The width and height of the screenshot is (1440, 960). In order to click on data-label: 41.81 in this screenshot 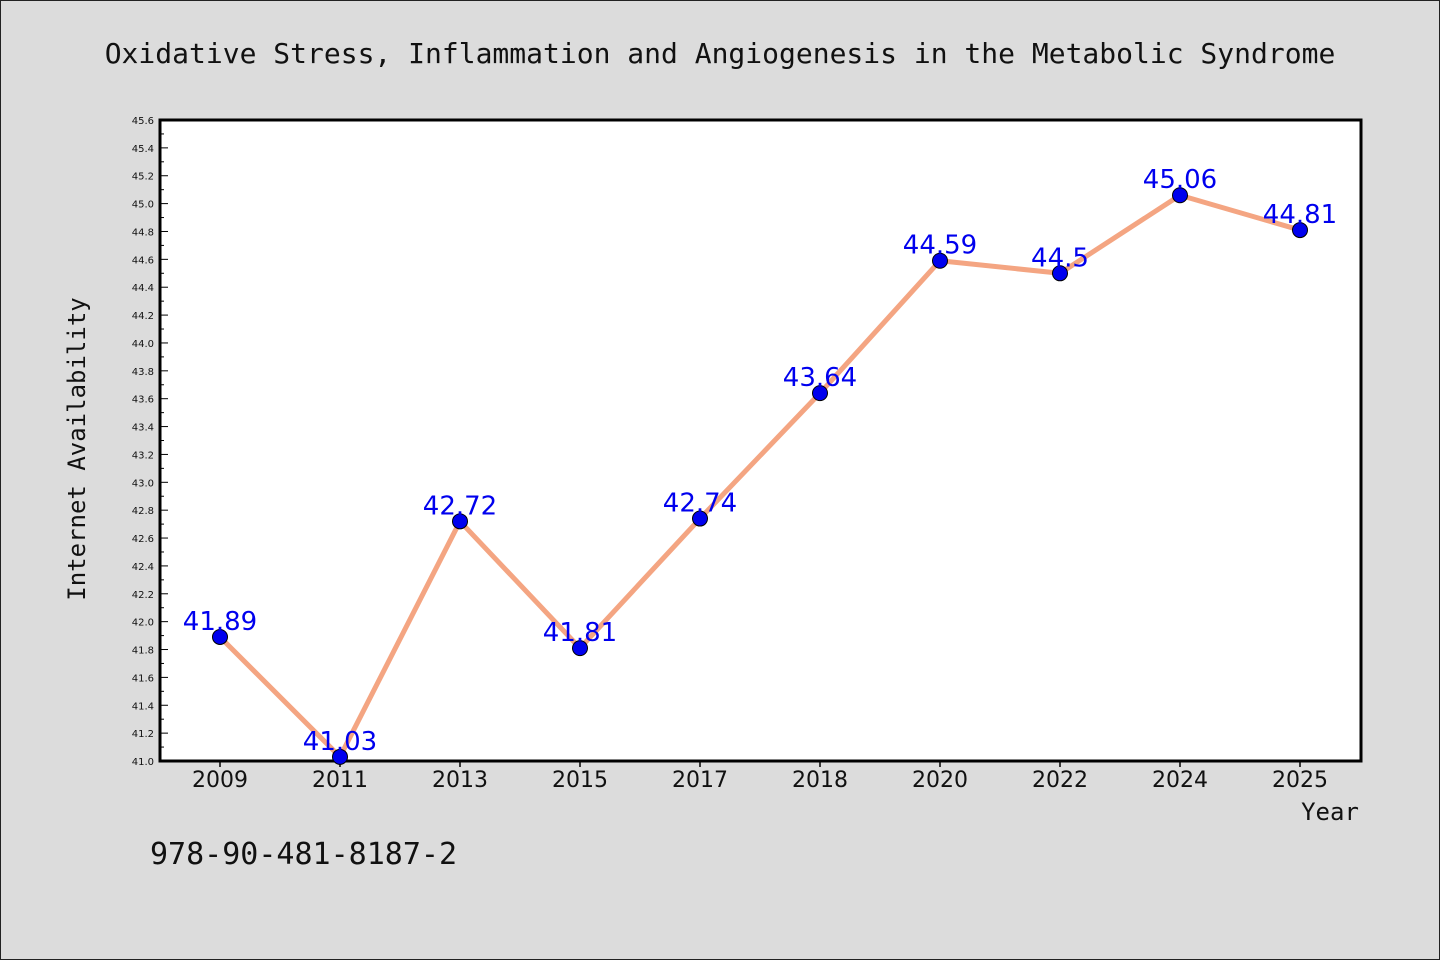, I will do `click(580, 633)`.